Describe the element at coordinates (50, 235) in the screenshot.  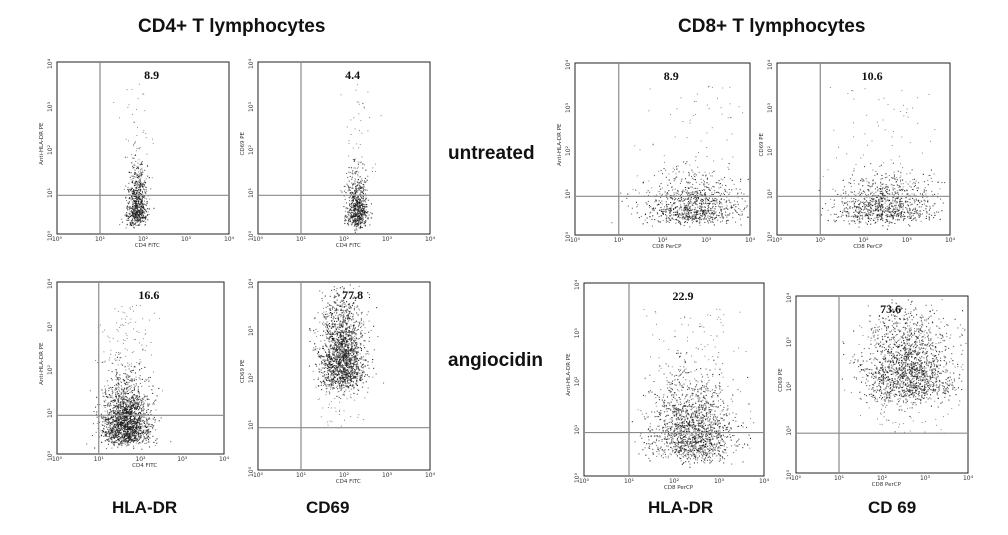
I see `y-tick-label: 10⁰` at that location.